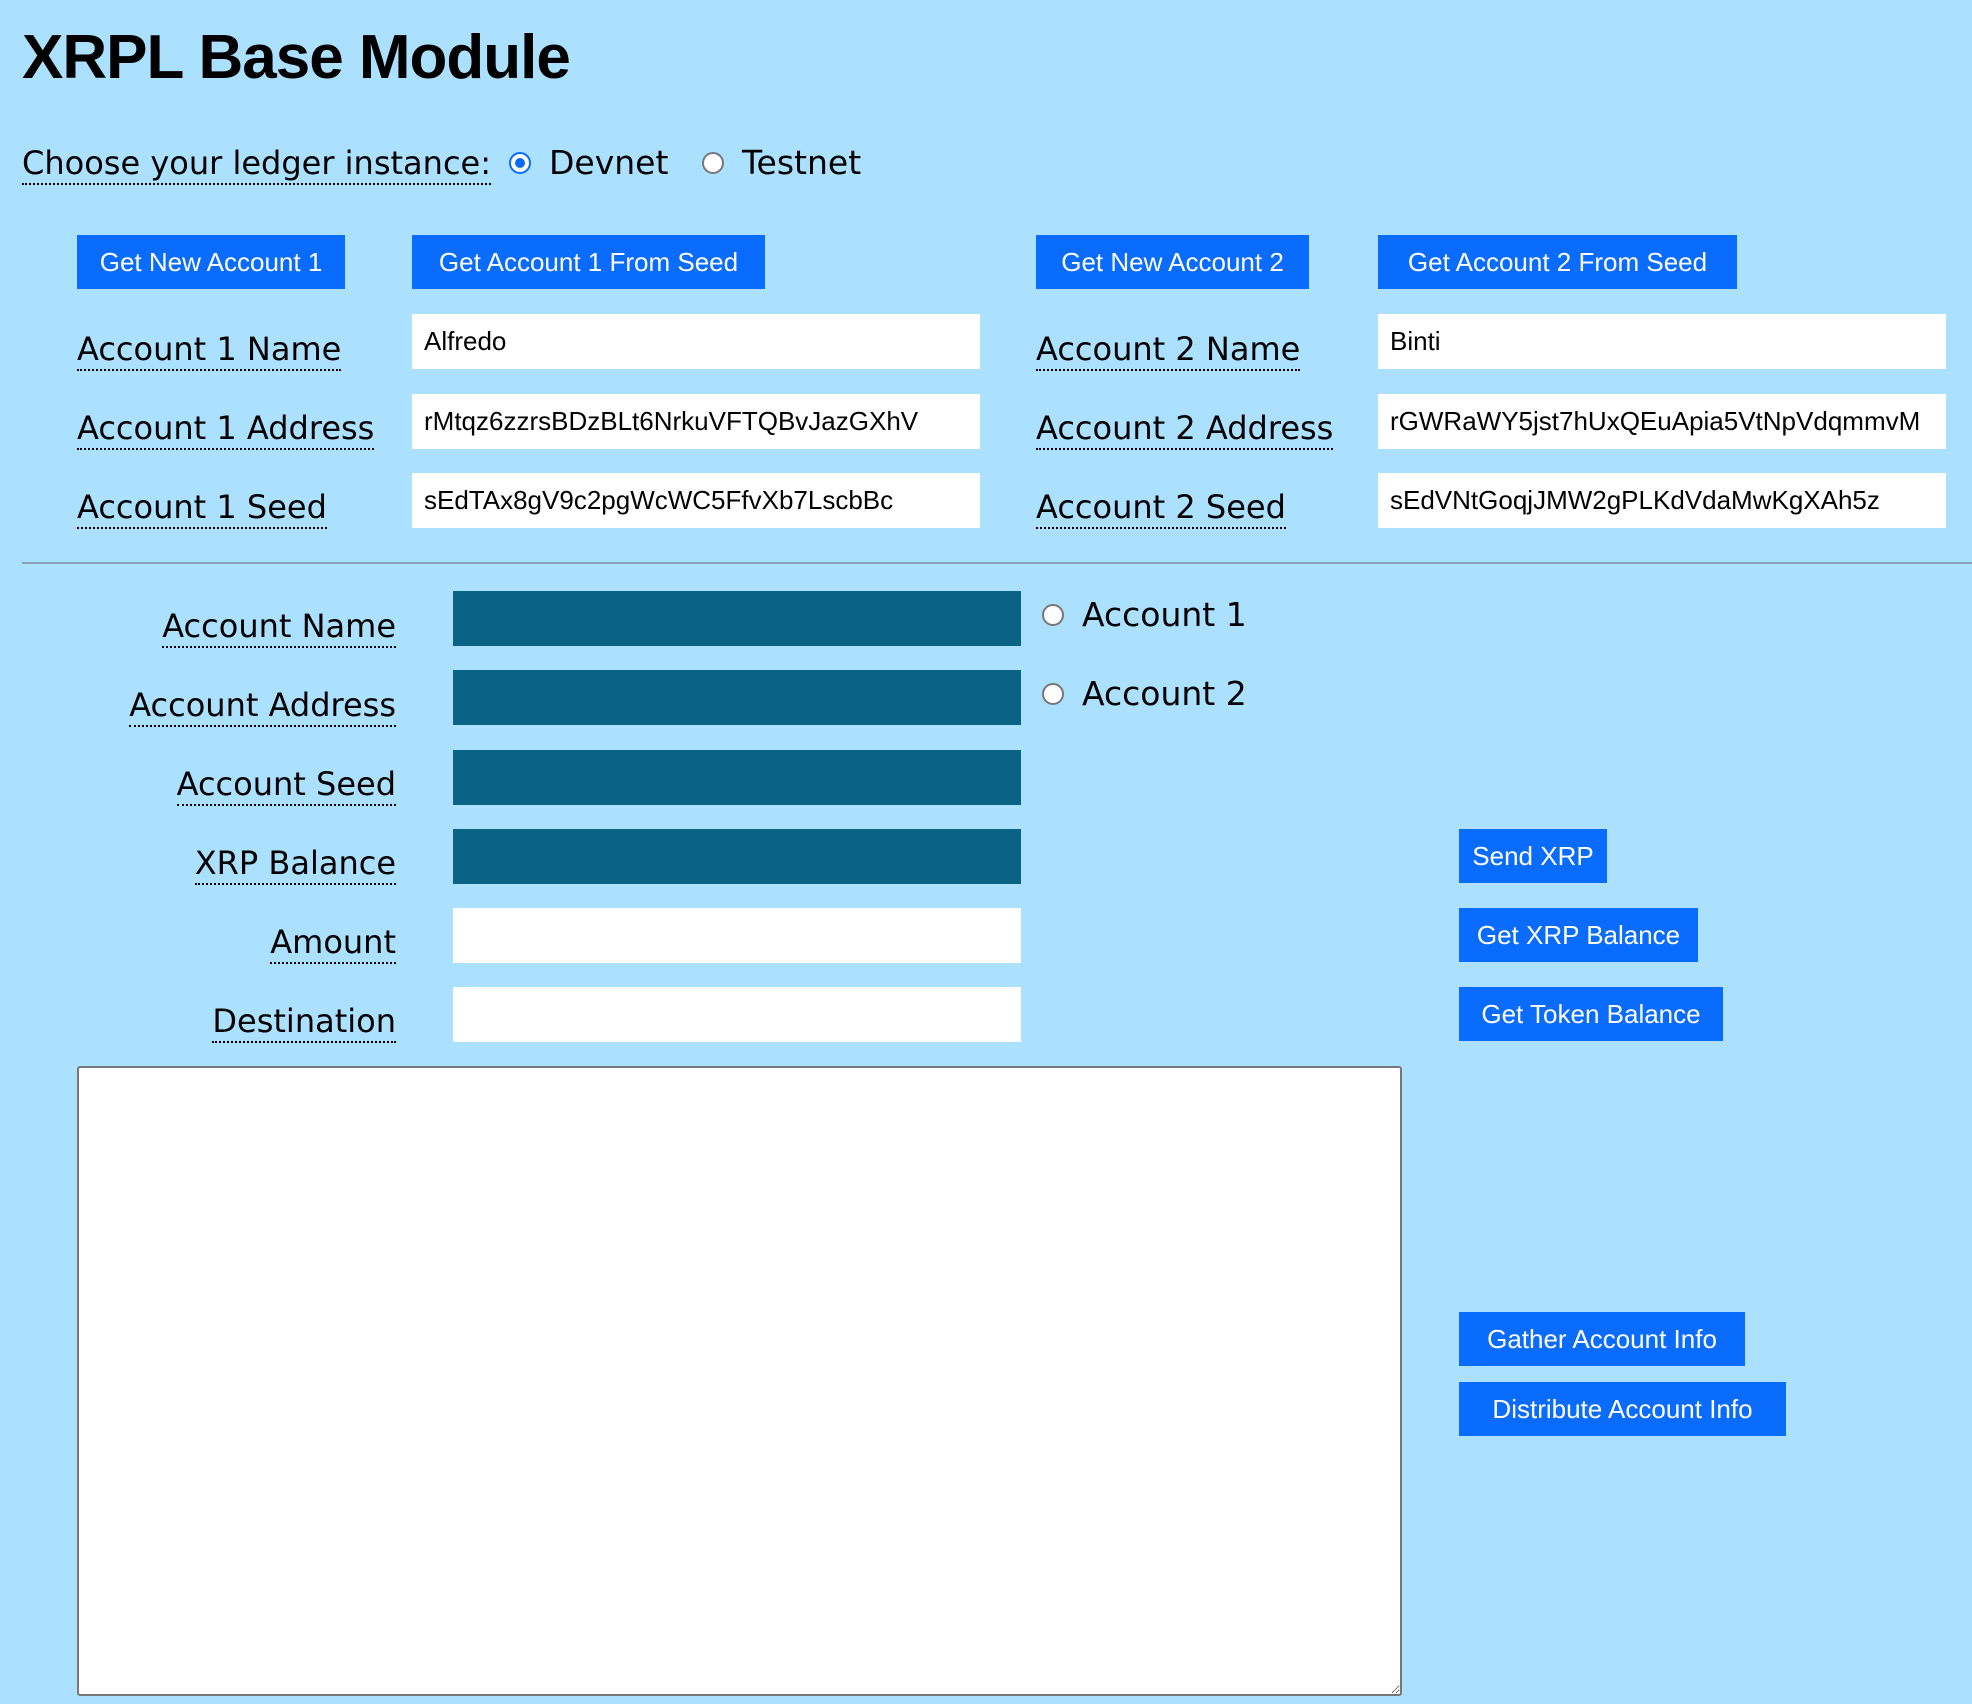 The image size is (1972, 1704). Describe the element at coordinates (1662, 421) in the screenshot. I see `account-2-address-input: rGWRaWY5jst7hUxQEuApia5VtNpVdqmmvM` at that location.